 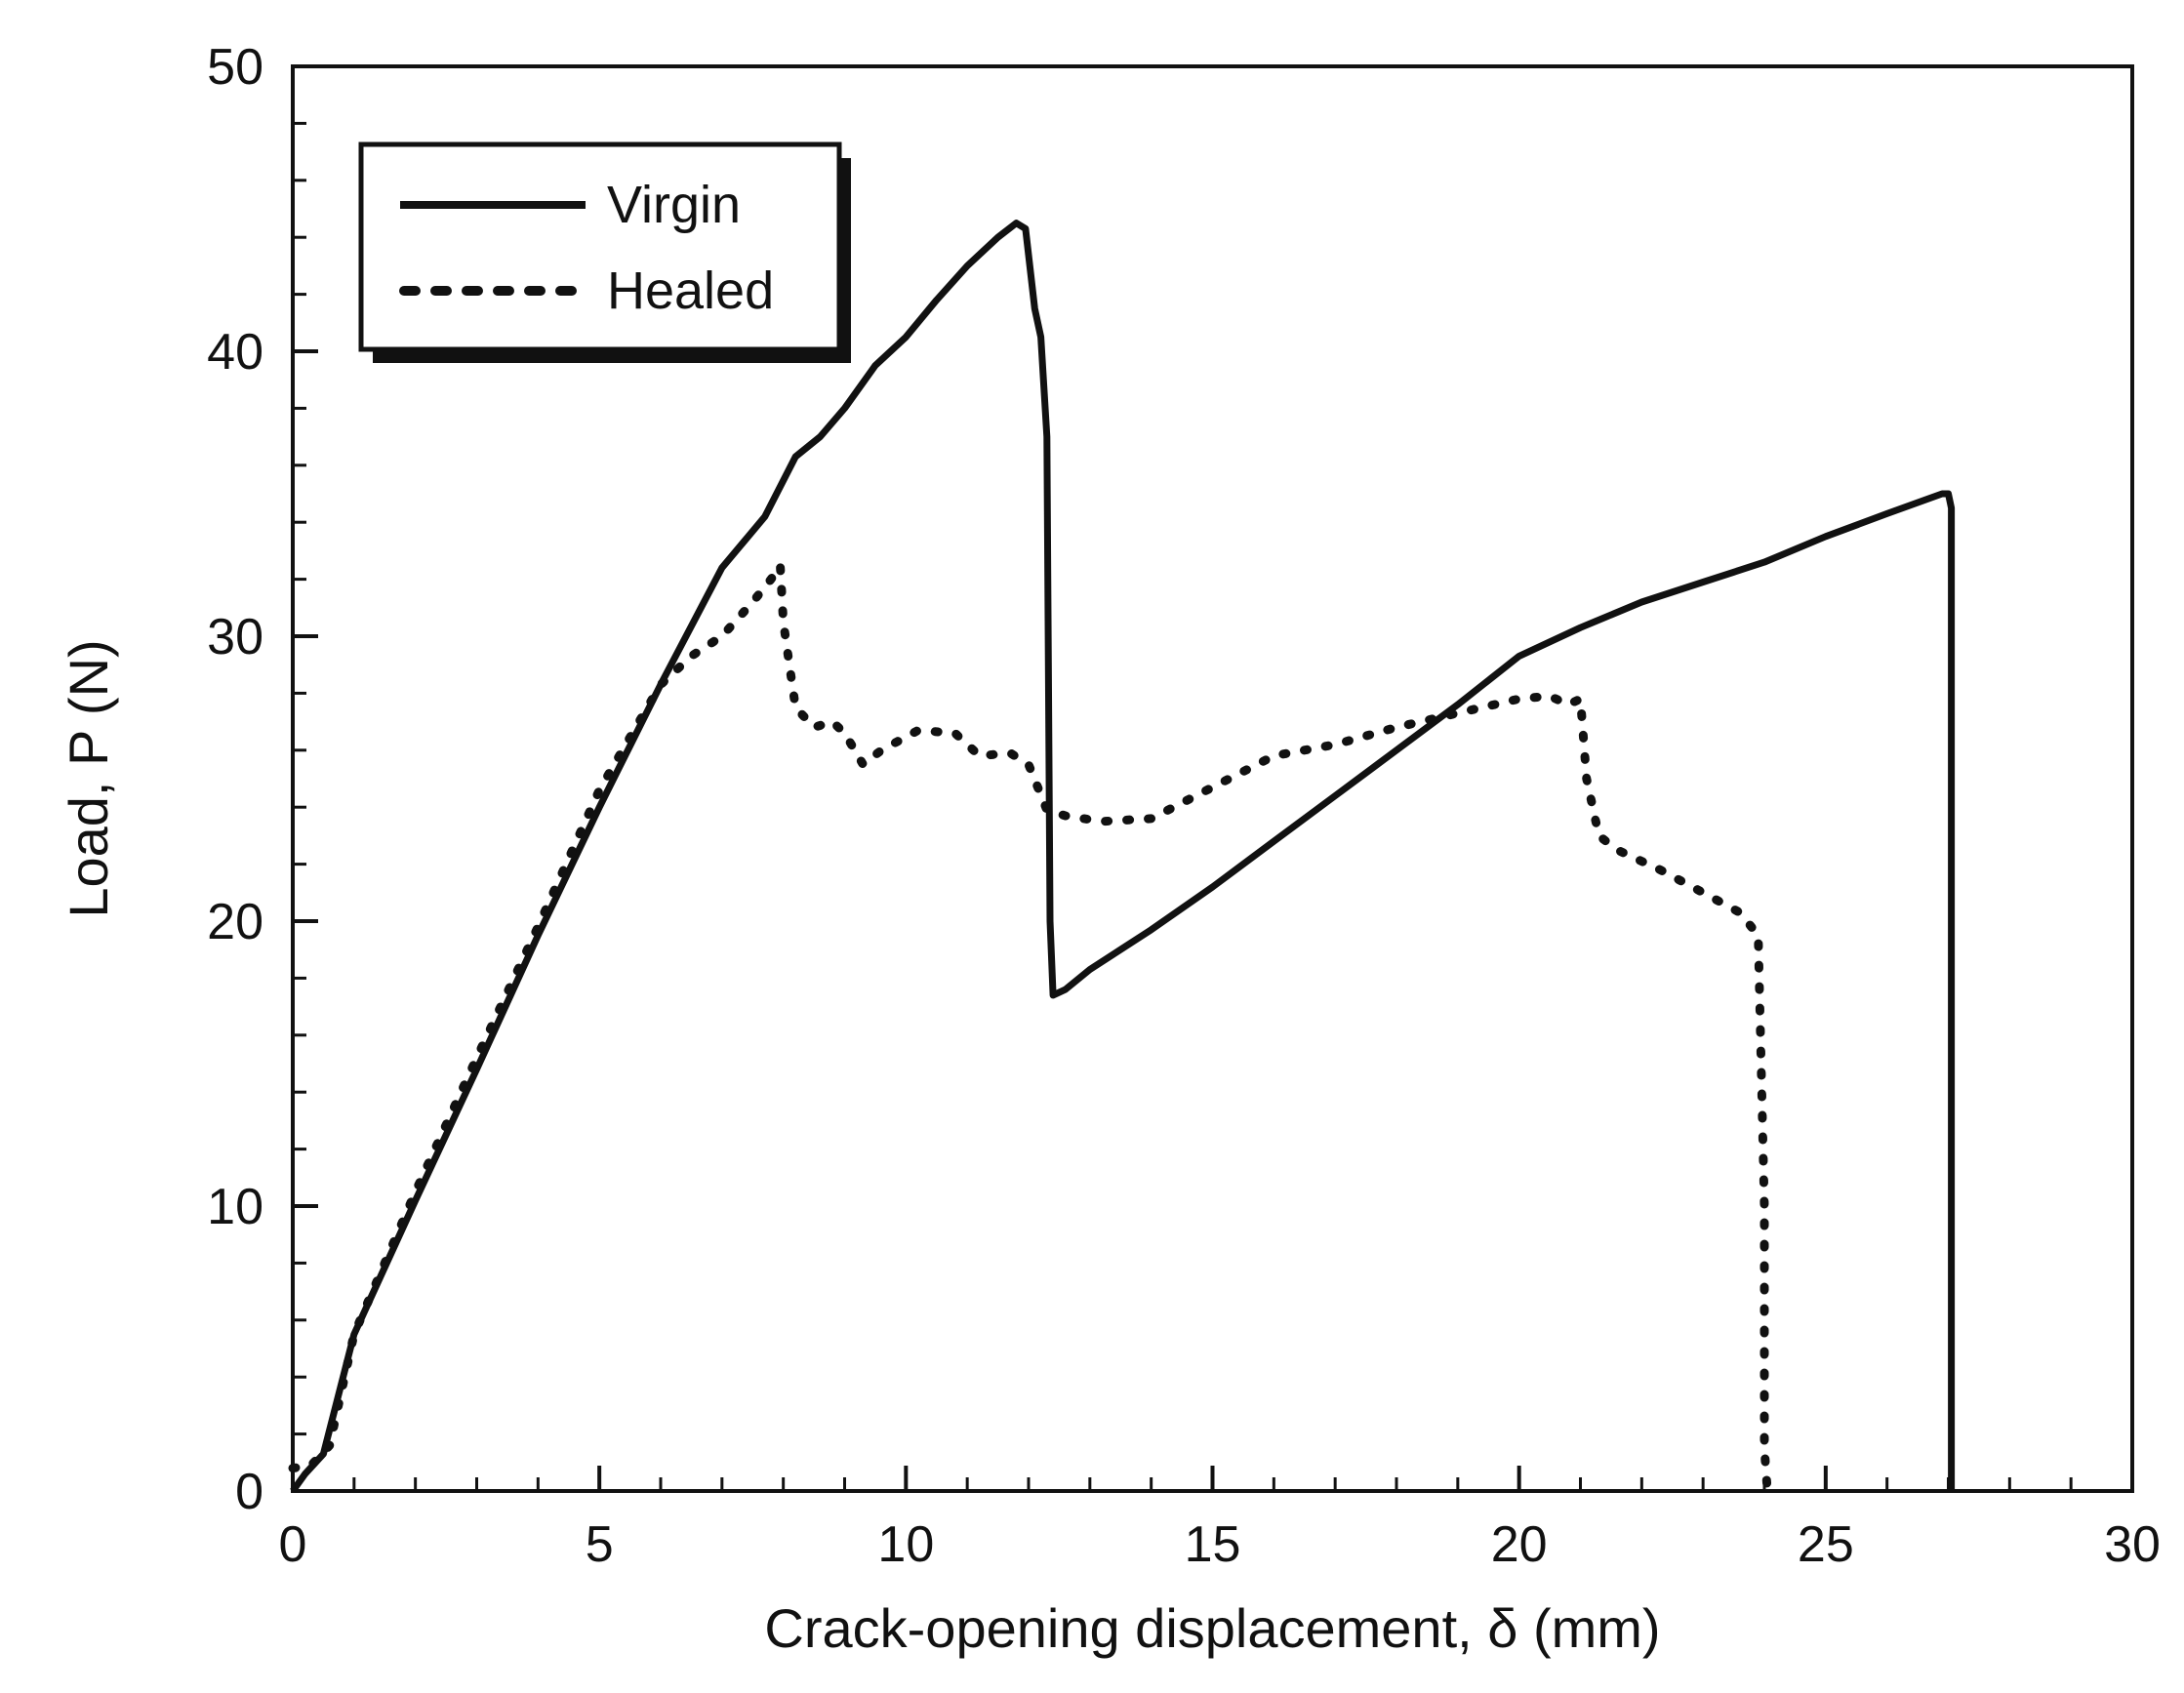 I want to click on y-axis-label: Load, P (N), so click(x=88, y=778).